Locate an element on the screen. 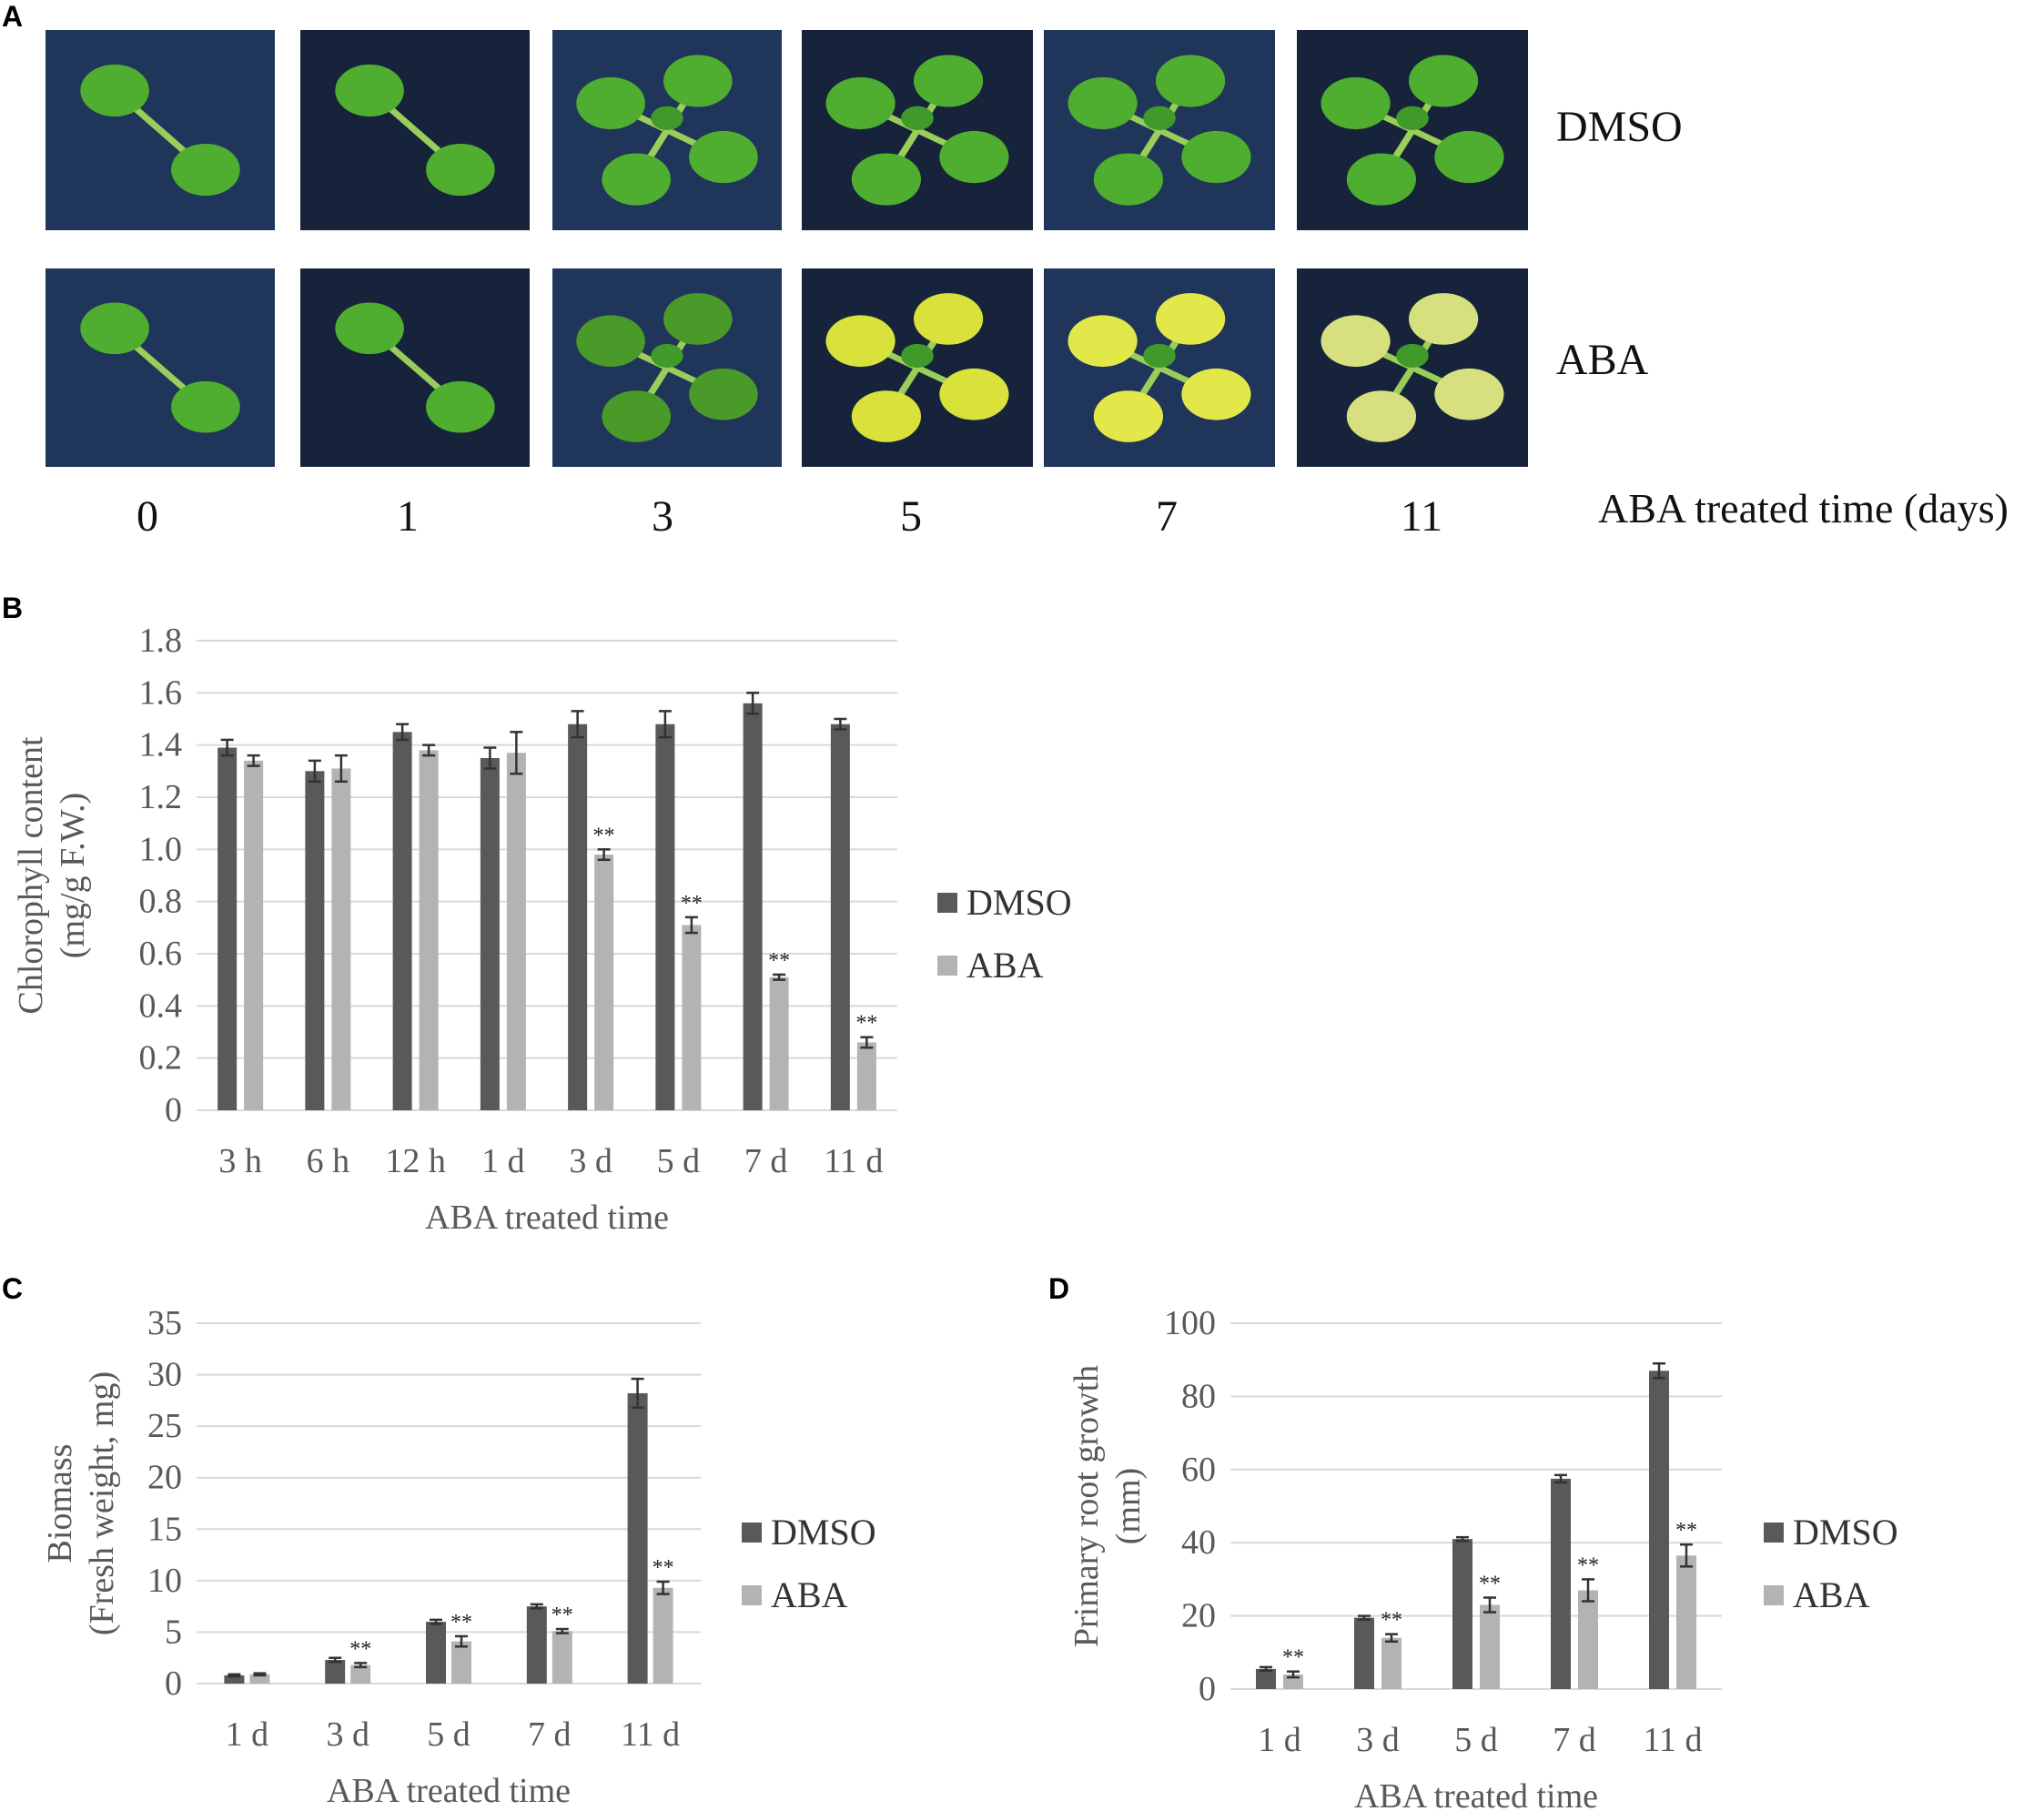 The image size is (2044, 1811). y-tick-label: 1.8 is located at coordinates (161, 641).